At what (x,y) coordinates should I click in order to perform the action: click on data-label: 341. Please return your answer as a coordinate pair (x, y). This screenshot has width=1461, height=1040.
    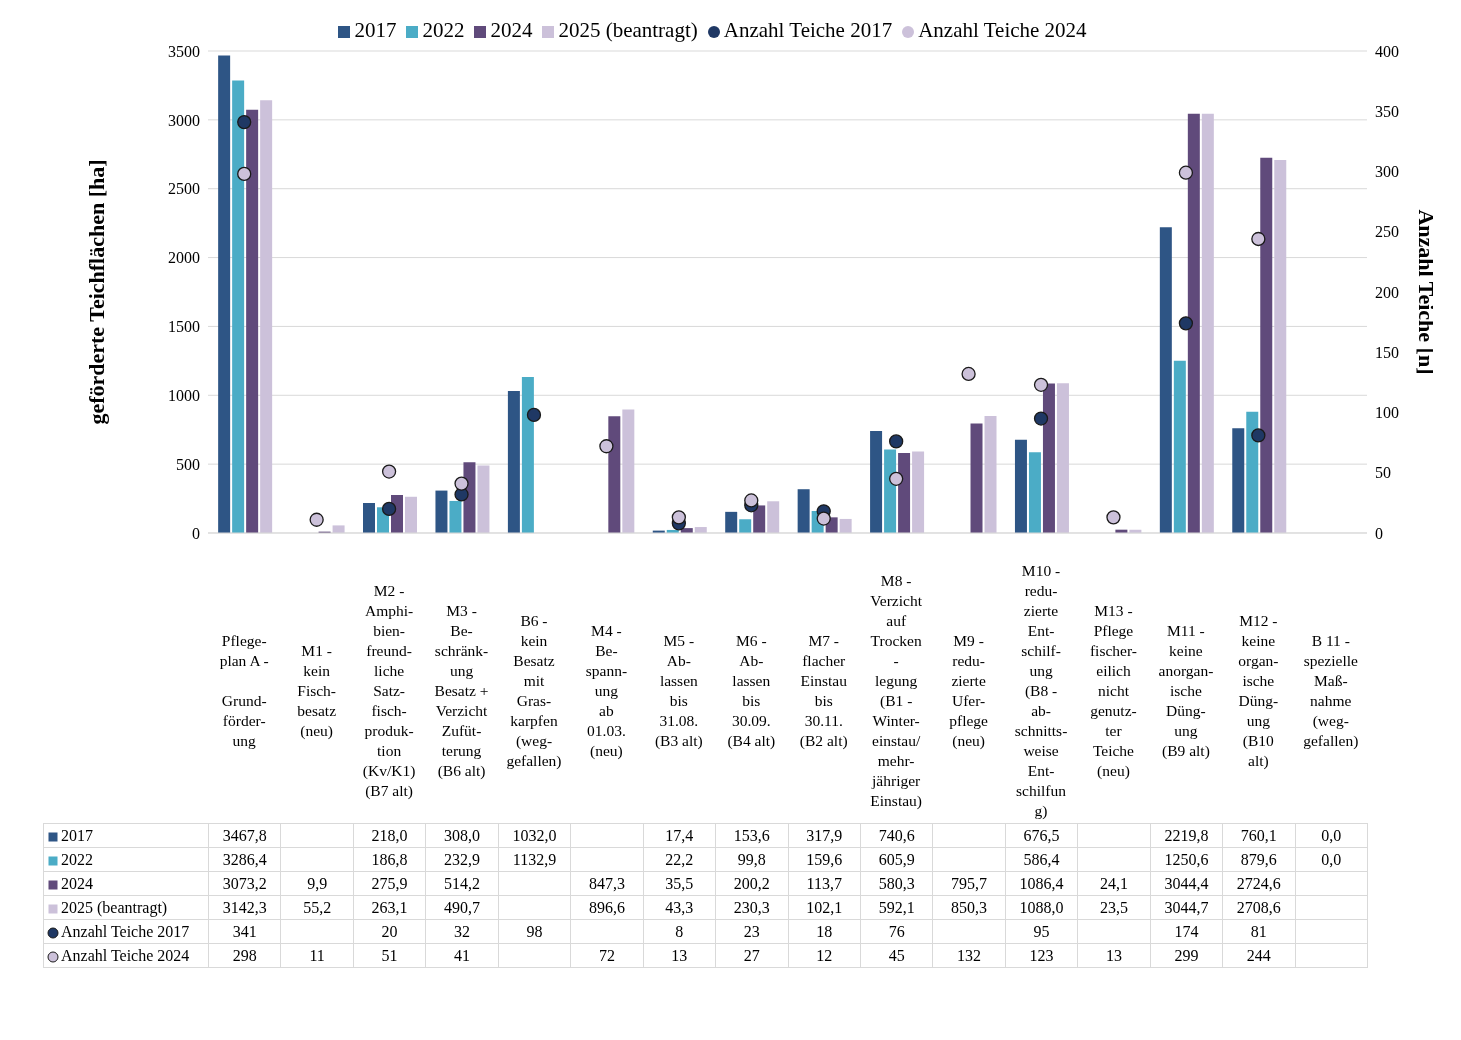
    Looking at the image, I should click on (244, 931).